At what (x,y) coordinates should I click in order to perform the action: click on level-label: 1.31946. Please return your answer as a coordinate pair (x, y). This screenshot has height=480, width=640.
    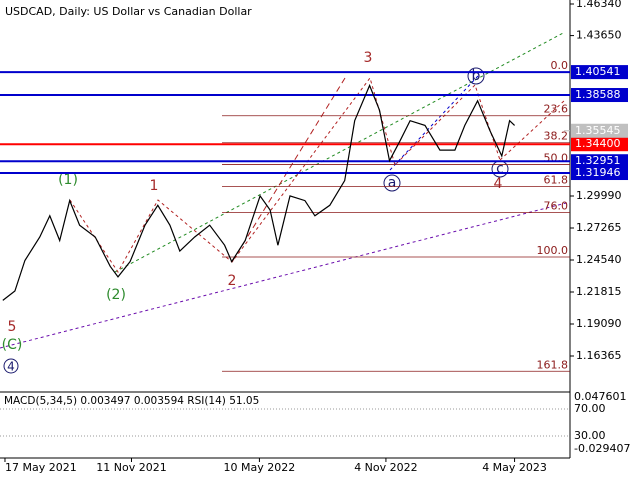
    Looking at the image, I should click on (598, 172).